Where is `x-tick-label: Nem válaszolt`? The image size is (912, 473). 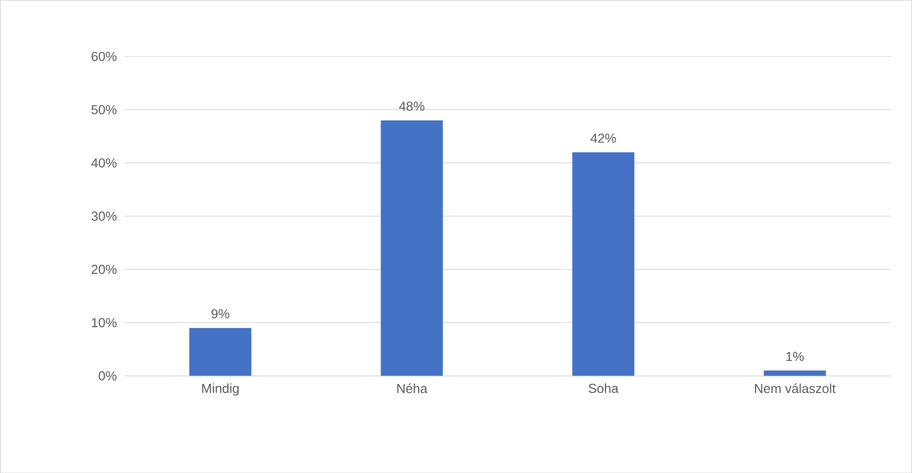 x-tick-label: Nem válaszolt is located at coordinates (795, 388).